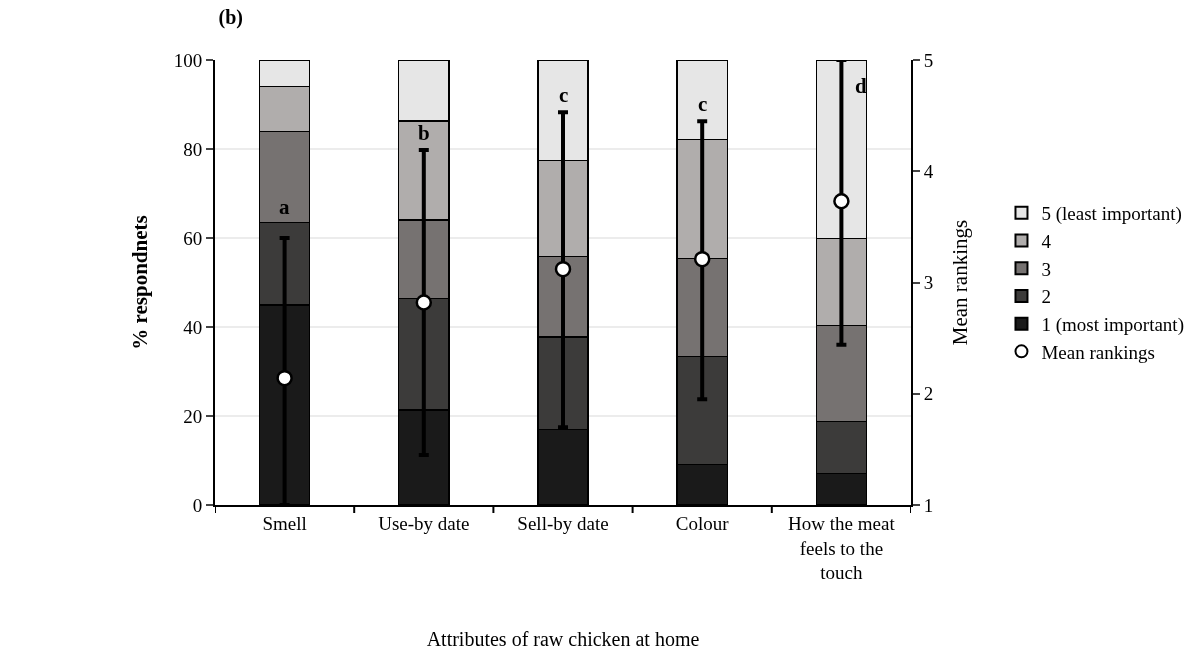 The width and height of the screenshot is (1202, 652). Describe the element at coordinates (230, 17) in the screenshot. I see `chart-title: (b)` at that location.